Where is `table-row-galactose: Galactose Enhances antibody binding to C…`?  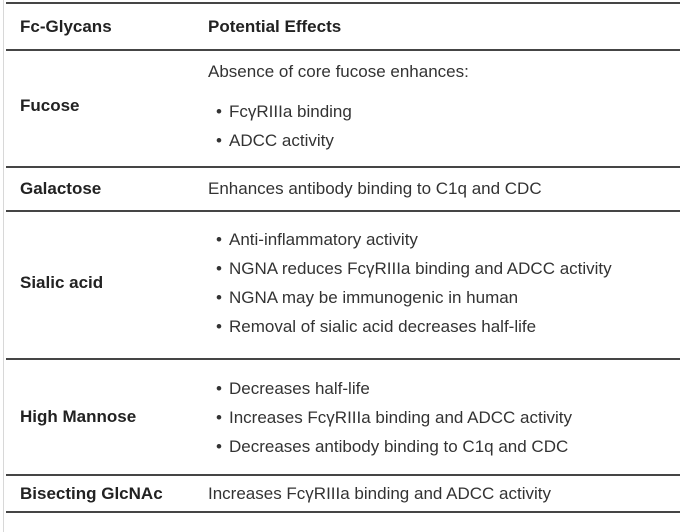
table-row-galactose: Galactose Enhances antibody binding to C… is located at coordinates (343, 189).